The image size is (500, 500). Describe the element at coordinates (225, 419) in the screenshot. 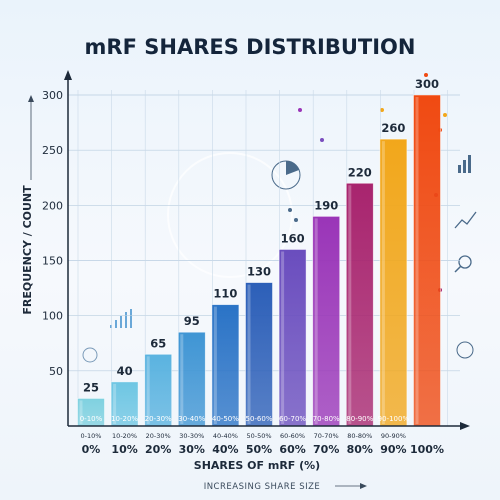

I see `category-label: 40-50%` at that location.